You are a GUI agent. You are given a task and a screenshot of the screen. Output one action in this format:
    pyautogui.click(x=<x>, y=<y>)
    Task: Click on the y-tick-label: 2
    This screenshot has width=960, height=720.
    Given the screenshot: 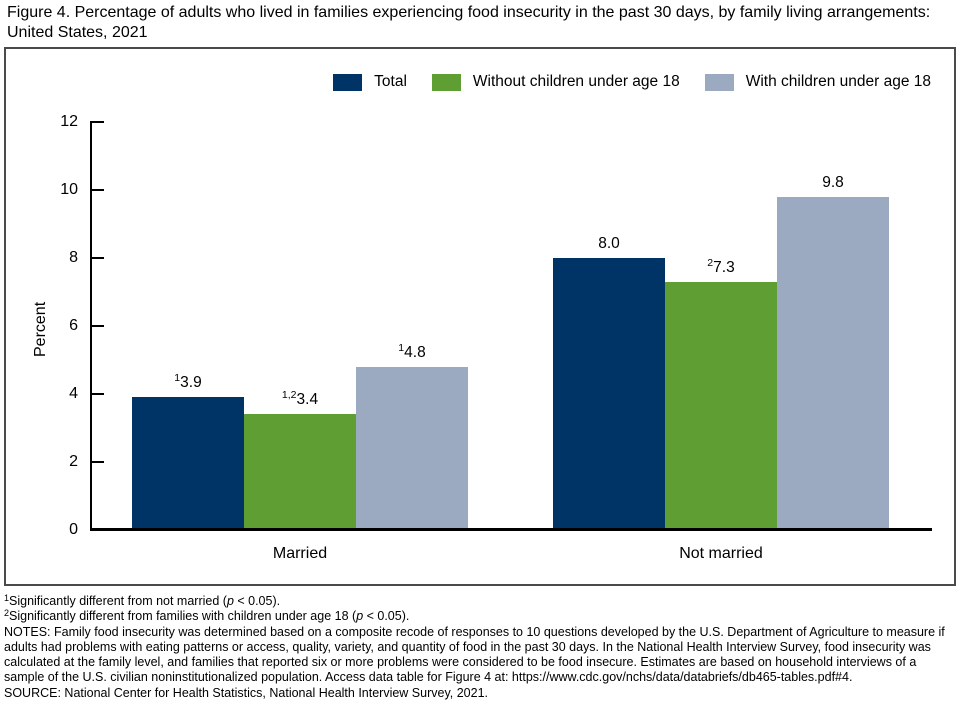 What is the action you would take?
    pyautogui.click(x=73, y=461)
    